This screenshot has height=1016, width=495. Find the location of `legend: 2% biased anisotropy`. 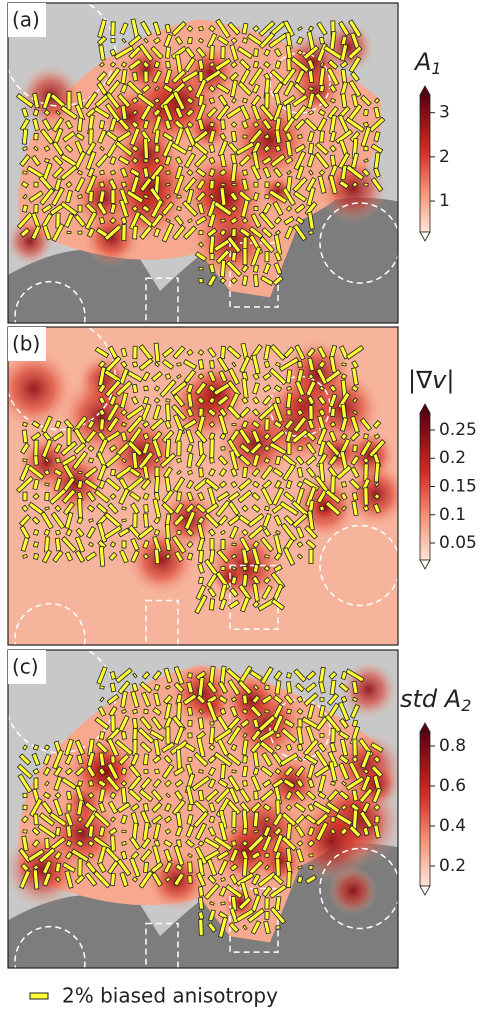

legend: 2% biased anisotropy is located at coordinates (153, 996).